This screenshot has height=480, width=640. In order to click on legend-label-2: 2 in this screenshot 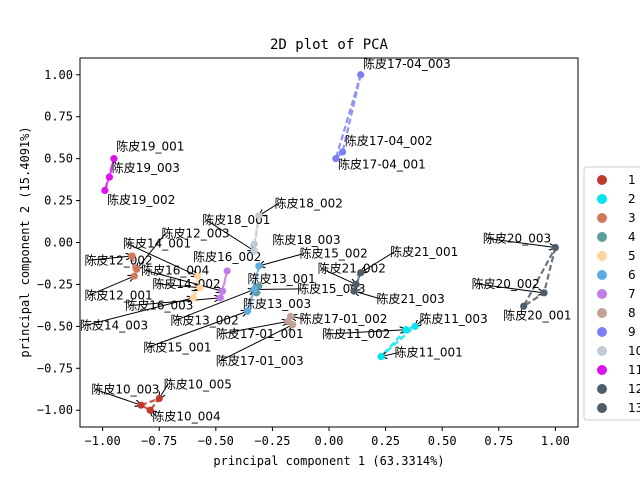, I will do `click(632, 199)`.